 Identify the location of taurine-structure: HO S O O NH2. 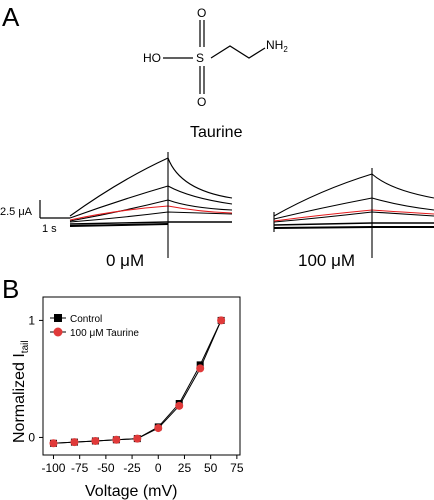
(215, 57).